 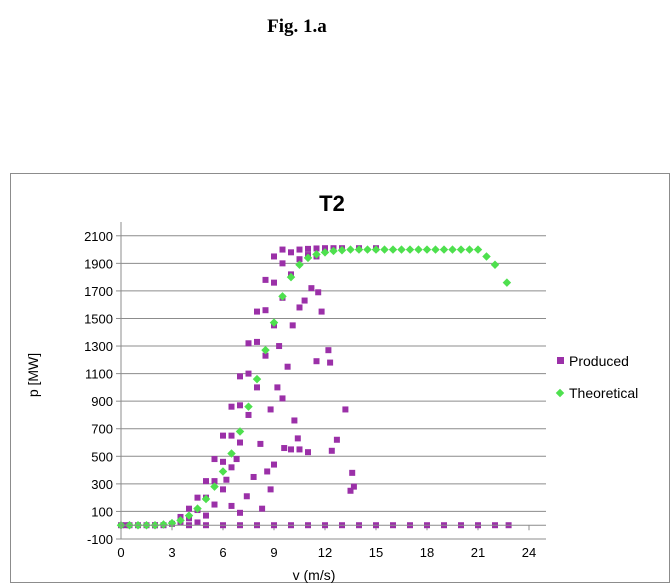 I want to click on x-tick-label: 24, so click(x=529, y=552).